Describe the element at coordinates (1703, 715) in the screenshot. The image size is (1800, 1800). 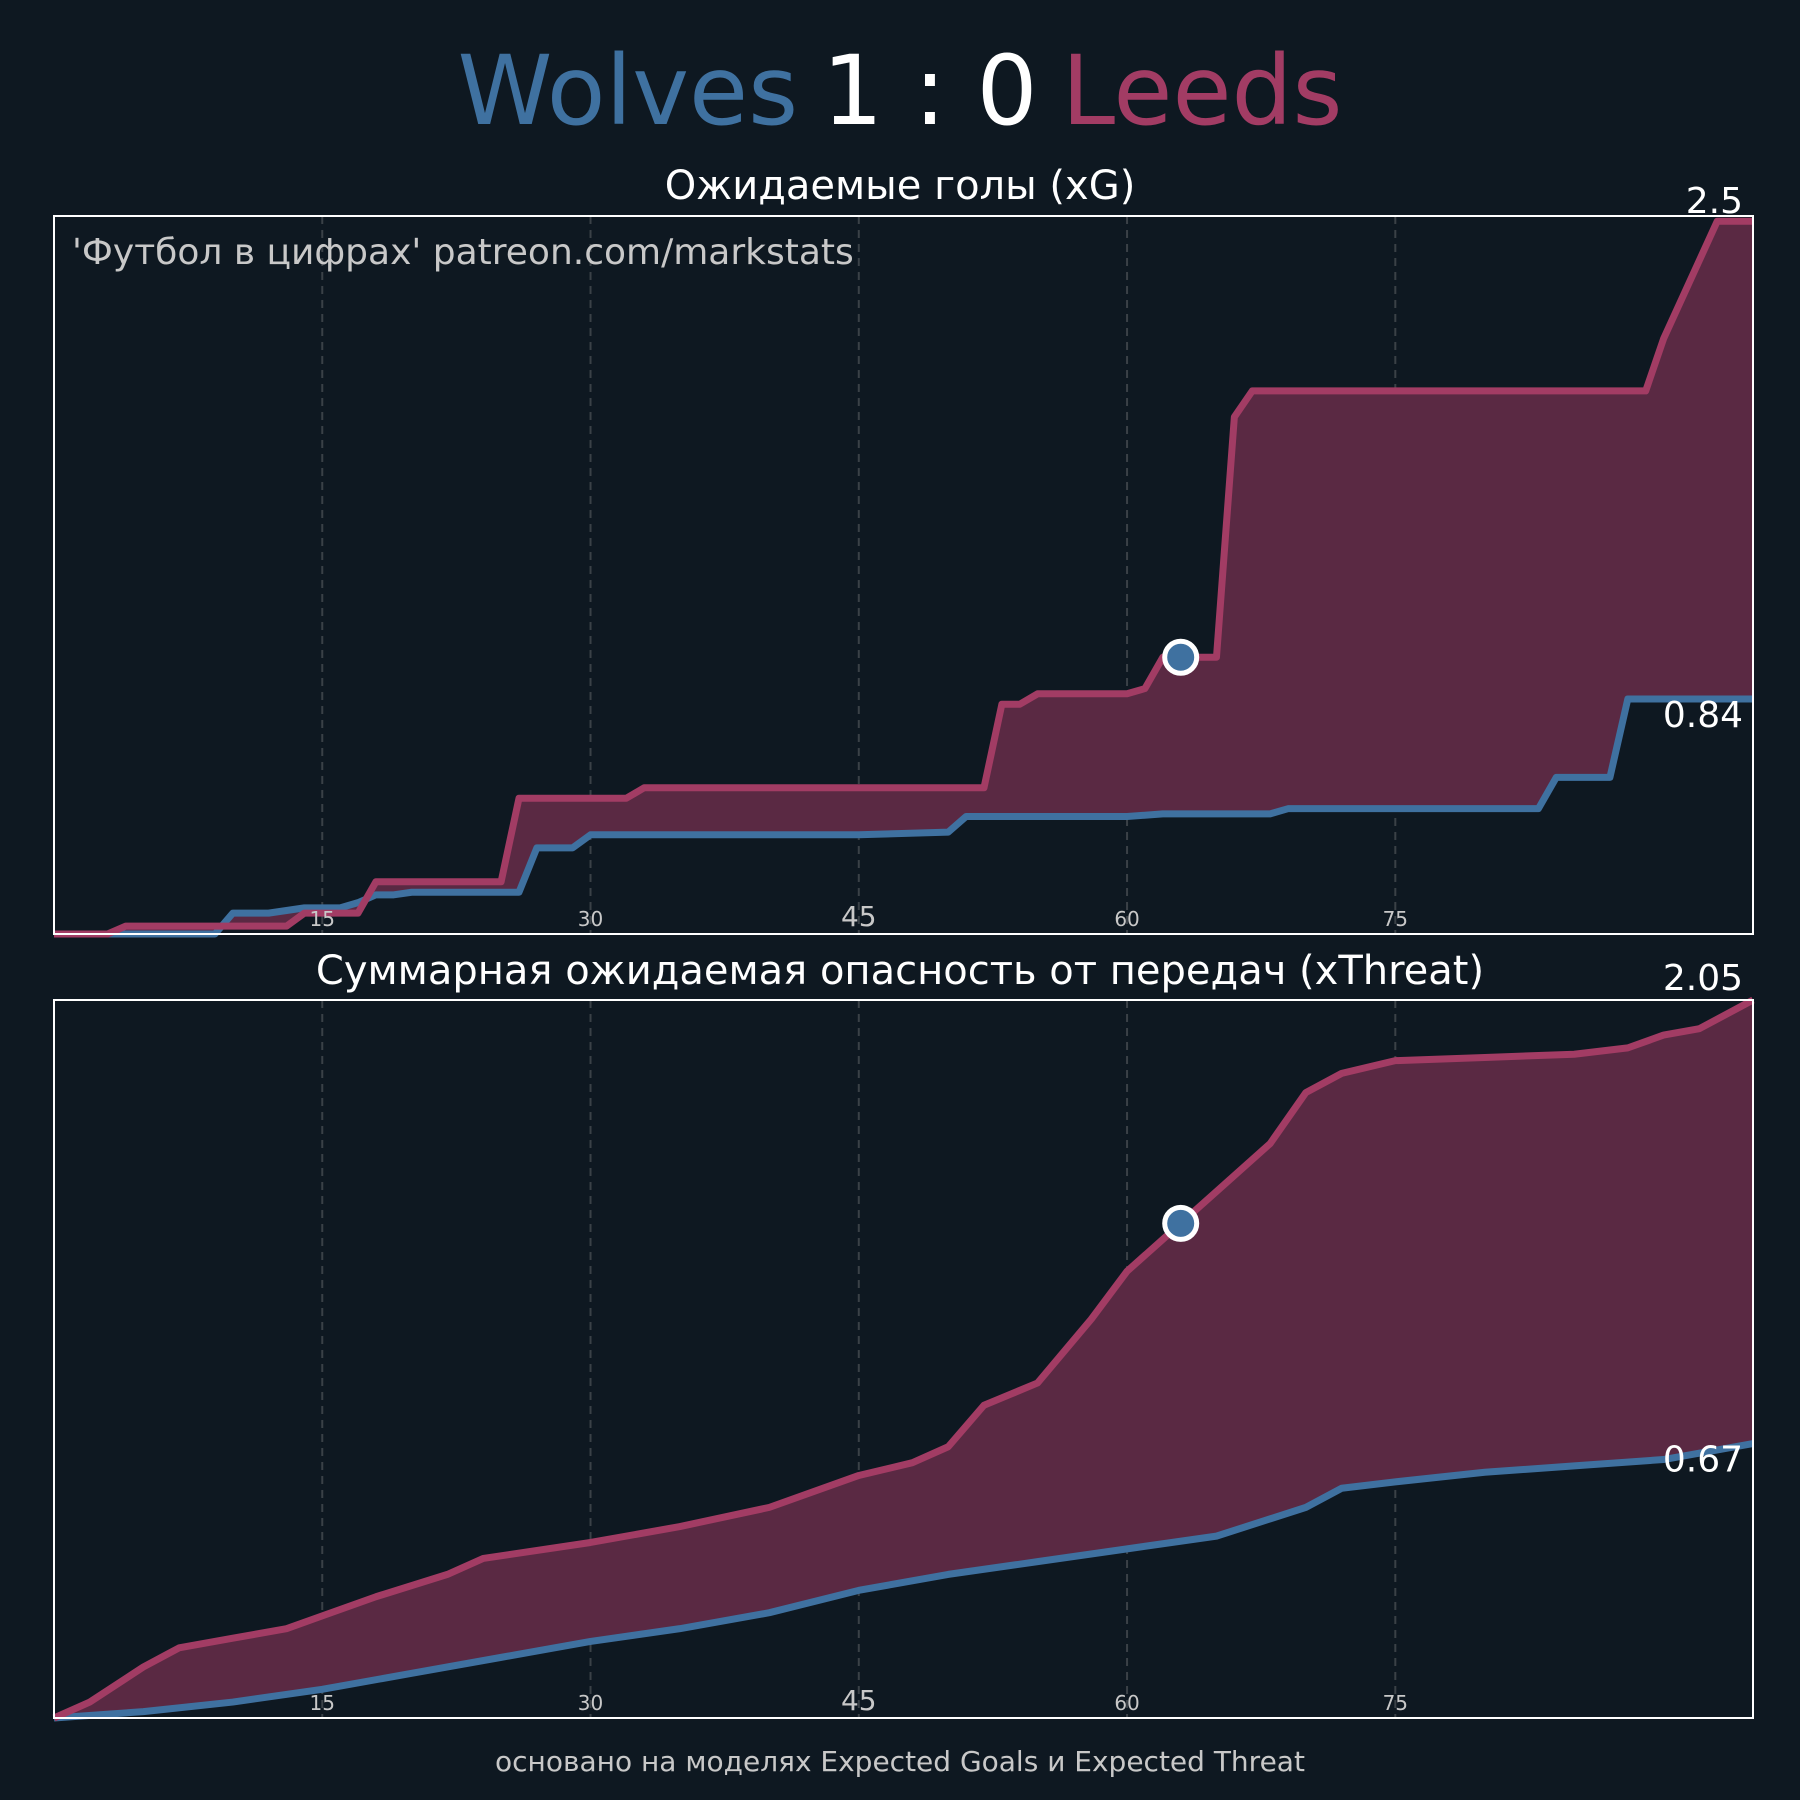
I see `home-end-label: 0.84` at that location.